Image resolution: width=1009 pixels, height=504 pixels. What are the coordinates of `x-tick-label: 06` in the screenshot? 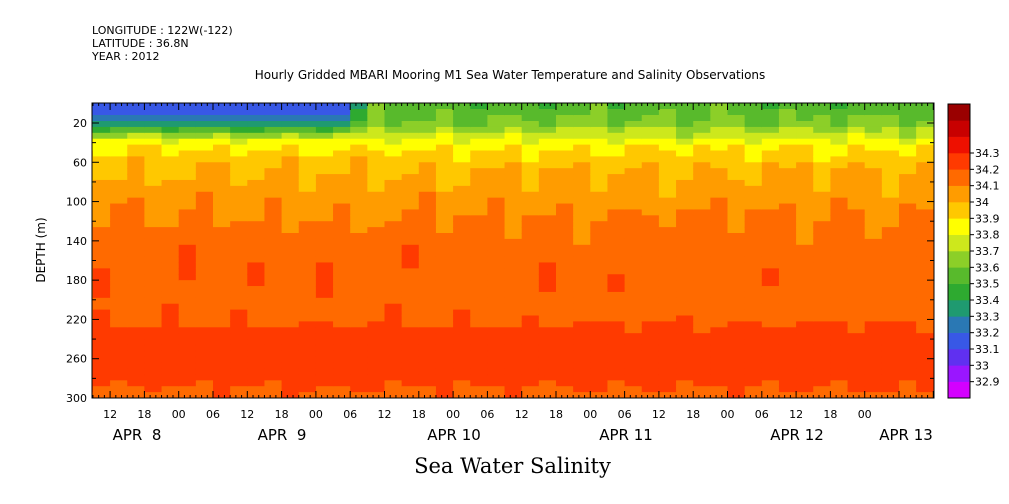 It's located at (625, 414).